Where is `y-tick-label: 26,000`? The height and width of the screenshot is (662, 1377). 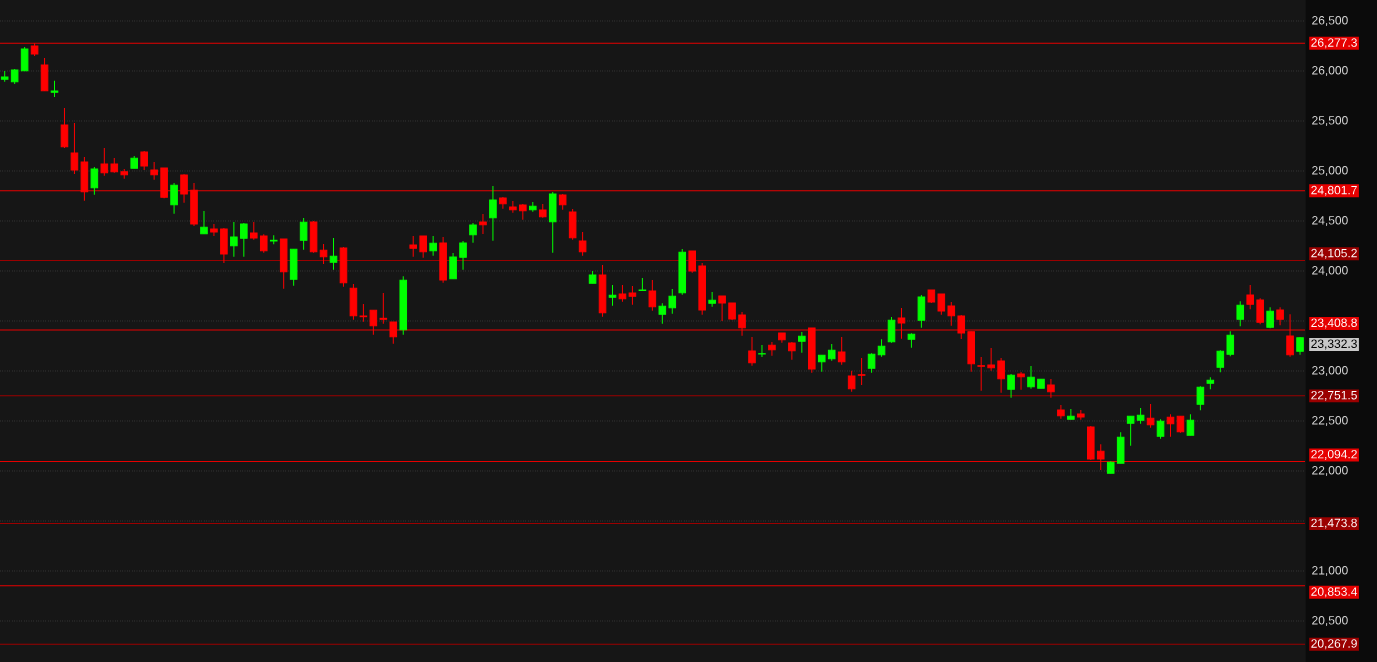
y-tick-label: 26,000 is located at coordinates (1330, 71).